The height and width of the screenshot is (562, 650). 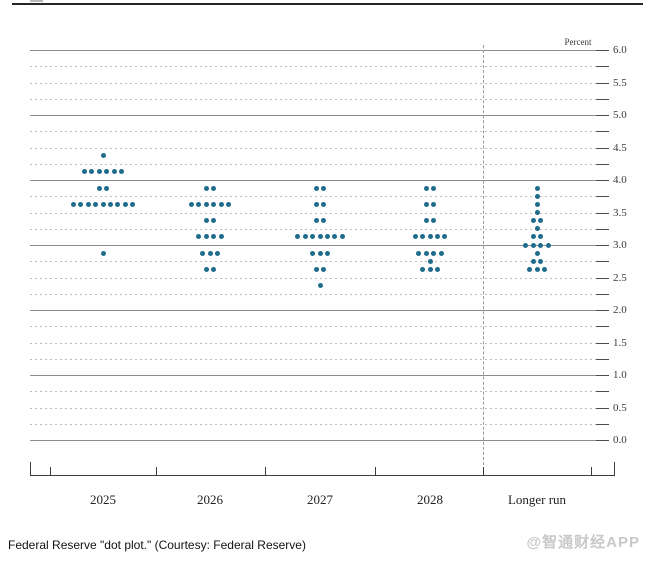 I want to click on dot-longer-run-3.375, so click(x=533, y=221).